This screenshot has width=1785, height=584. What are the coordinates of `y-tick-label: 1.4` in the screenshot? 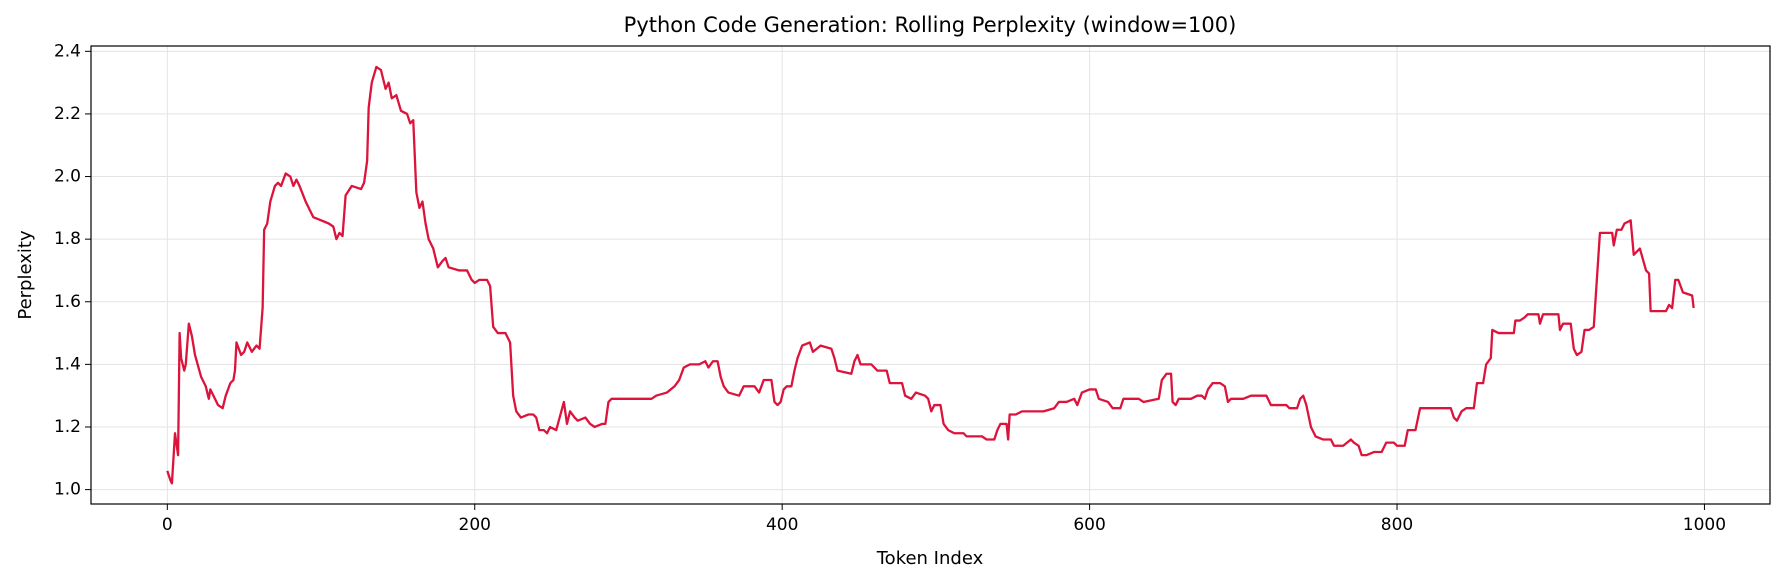 It's located at (67, 364).